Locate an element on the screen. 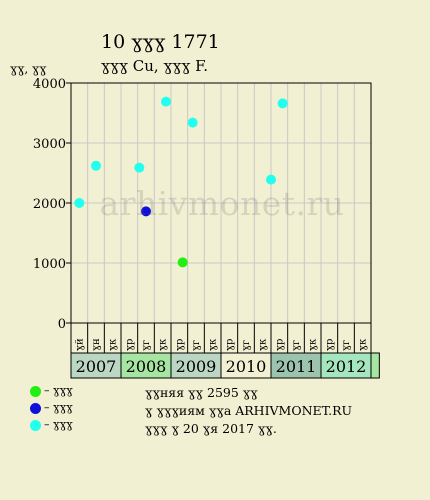  month-label: ɣй is located at coordinates (79, 344).